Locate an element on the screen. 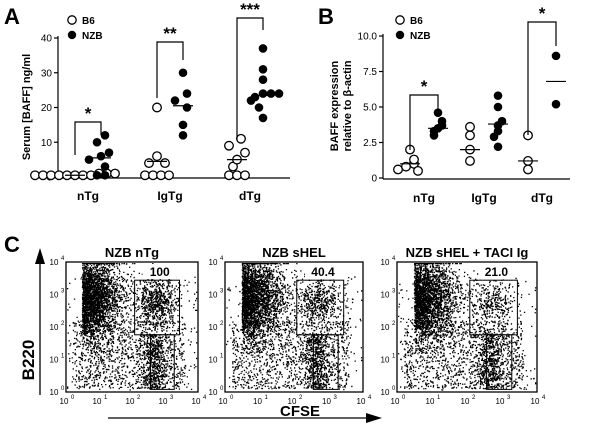  legend-b6-label: B6 is located at coordinates (88, 21).